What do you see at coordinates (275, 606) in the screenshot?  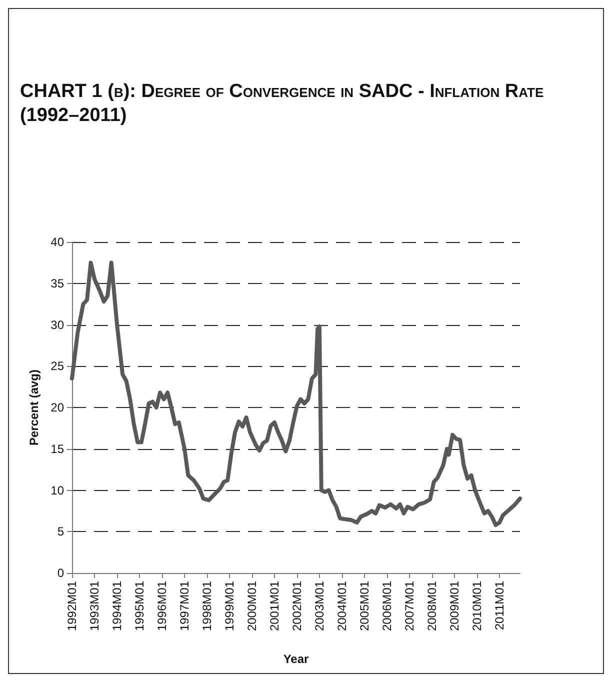 I see `x-tick-label: 2001M01` at bounding box center [275, 606].